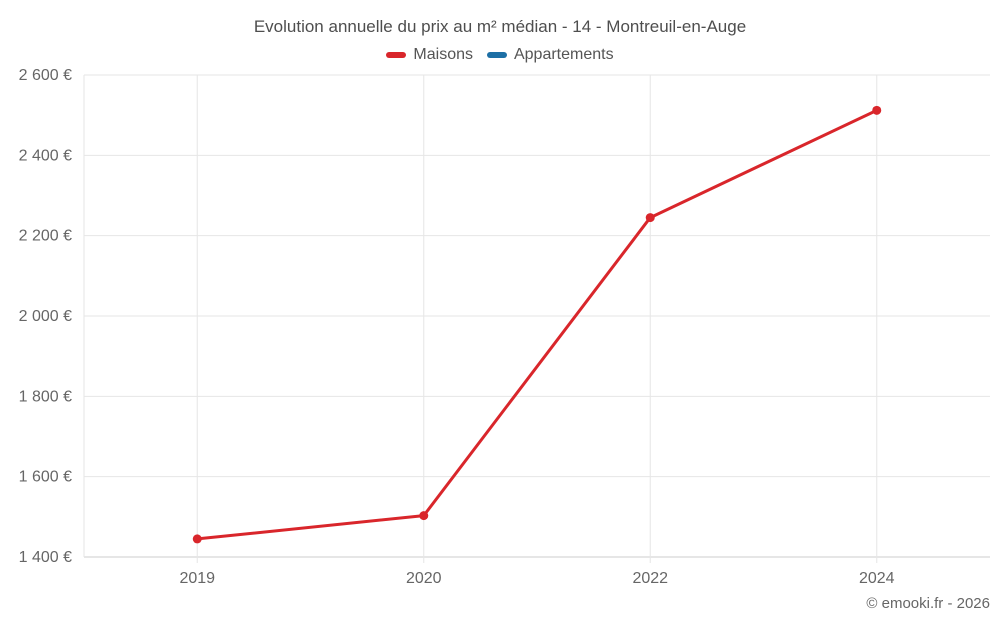  I want to click on data-point-maisons-2024, so click(877, 110).